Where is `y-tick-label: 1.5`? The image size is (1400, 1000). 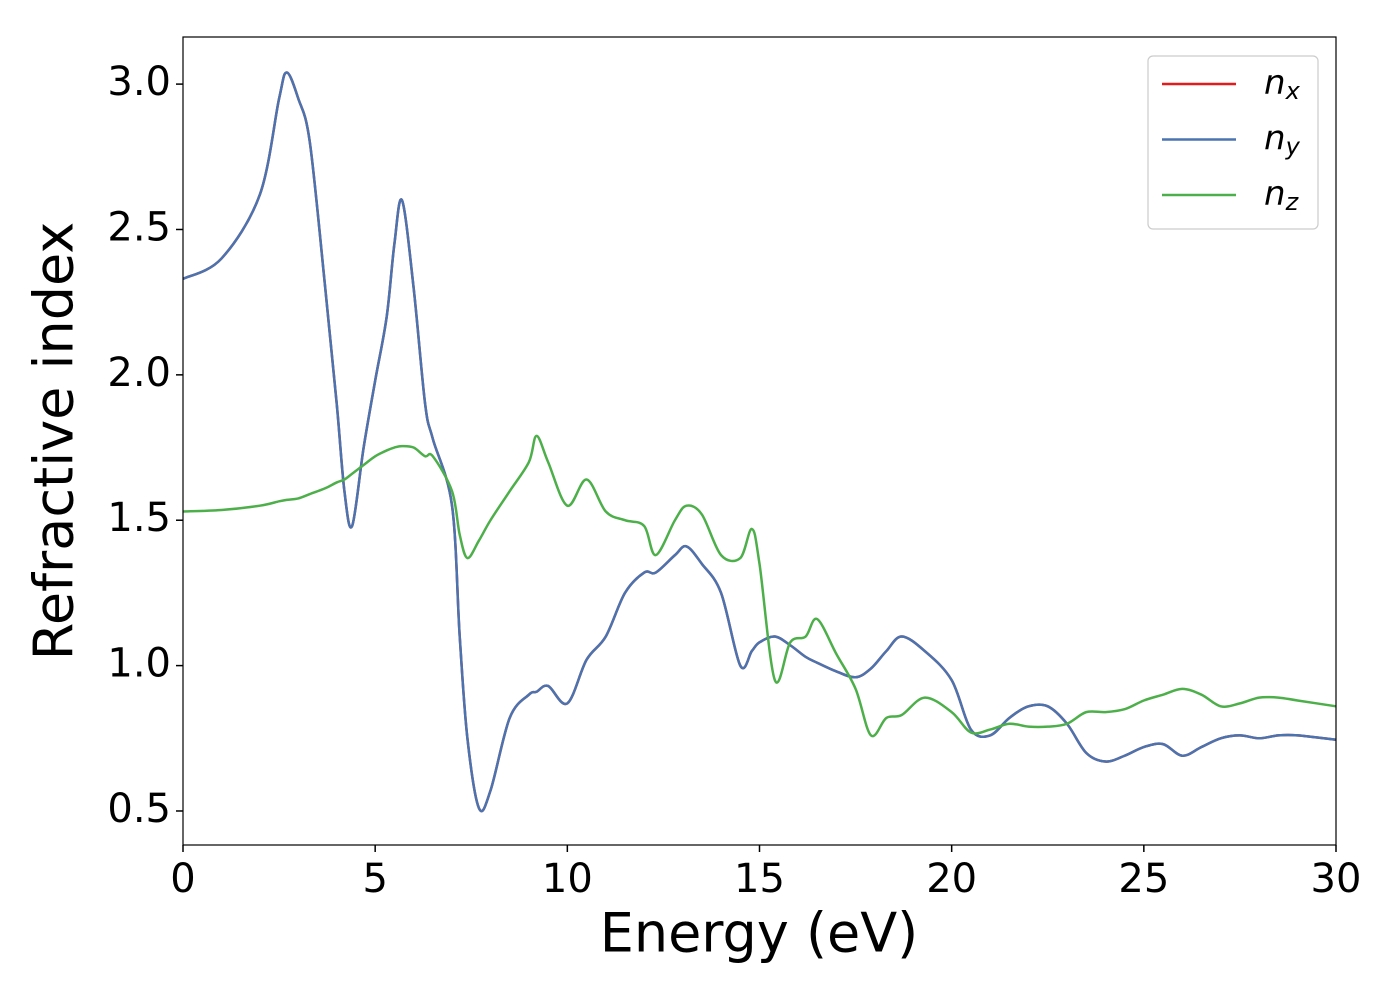 y-tick-label: 1.5 is located at coordinates (139, 518).